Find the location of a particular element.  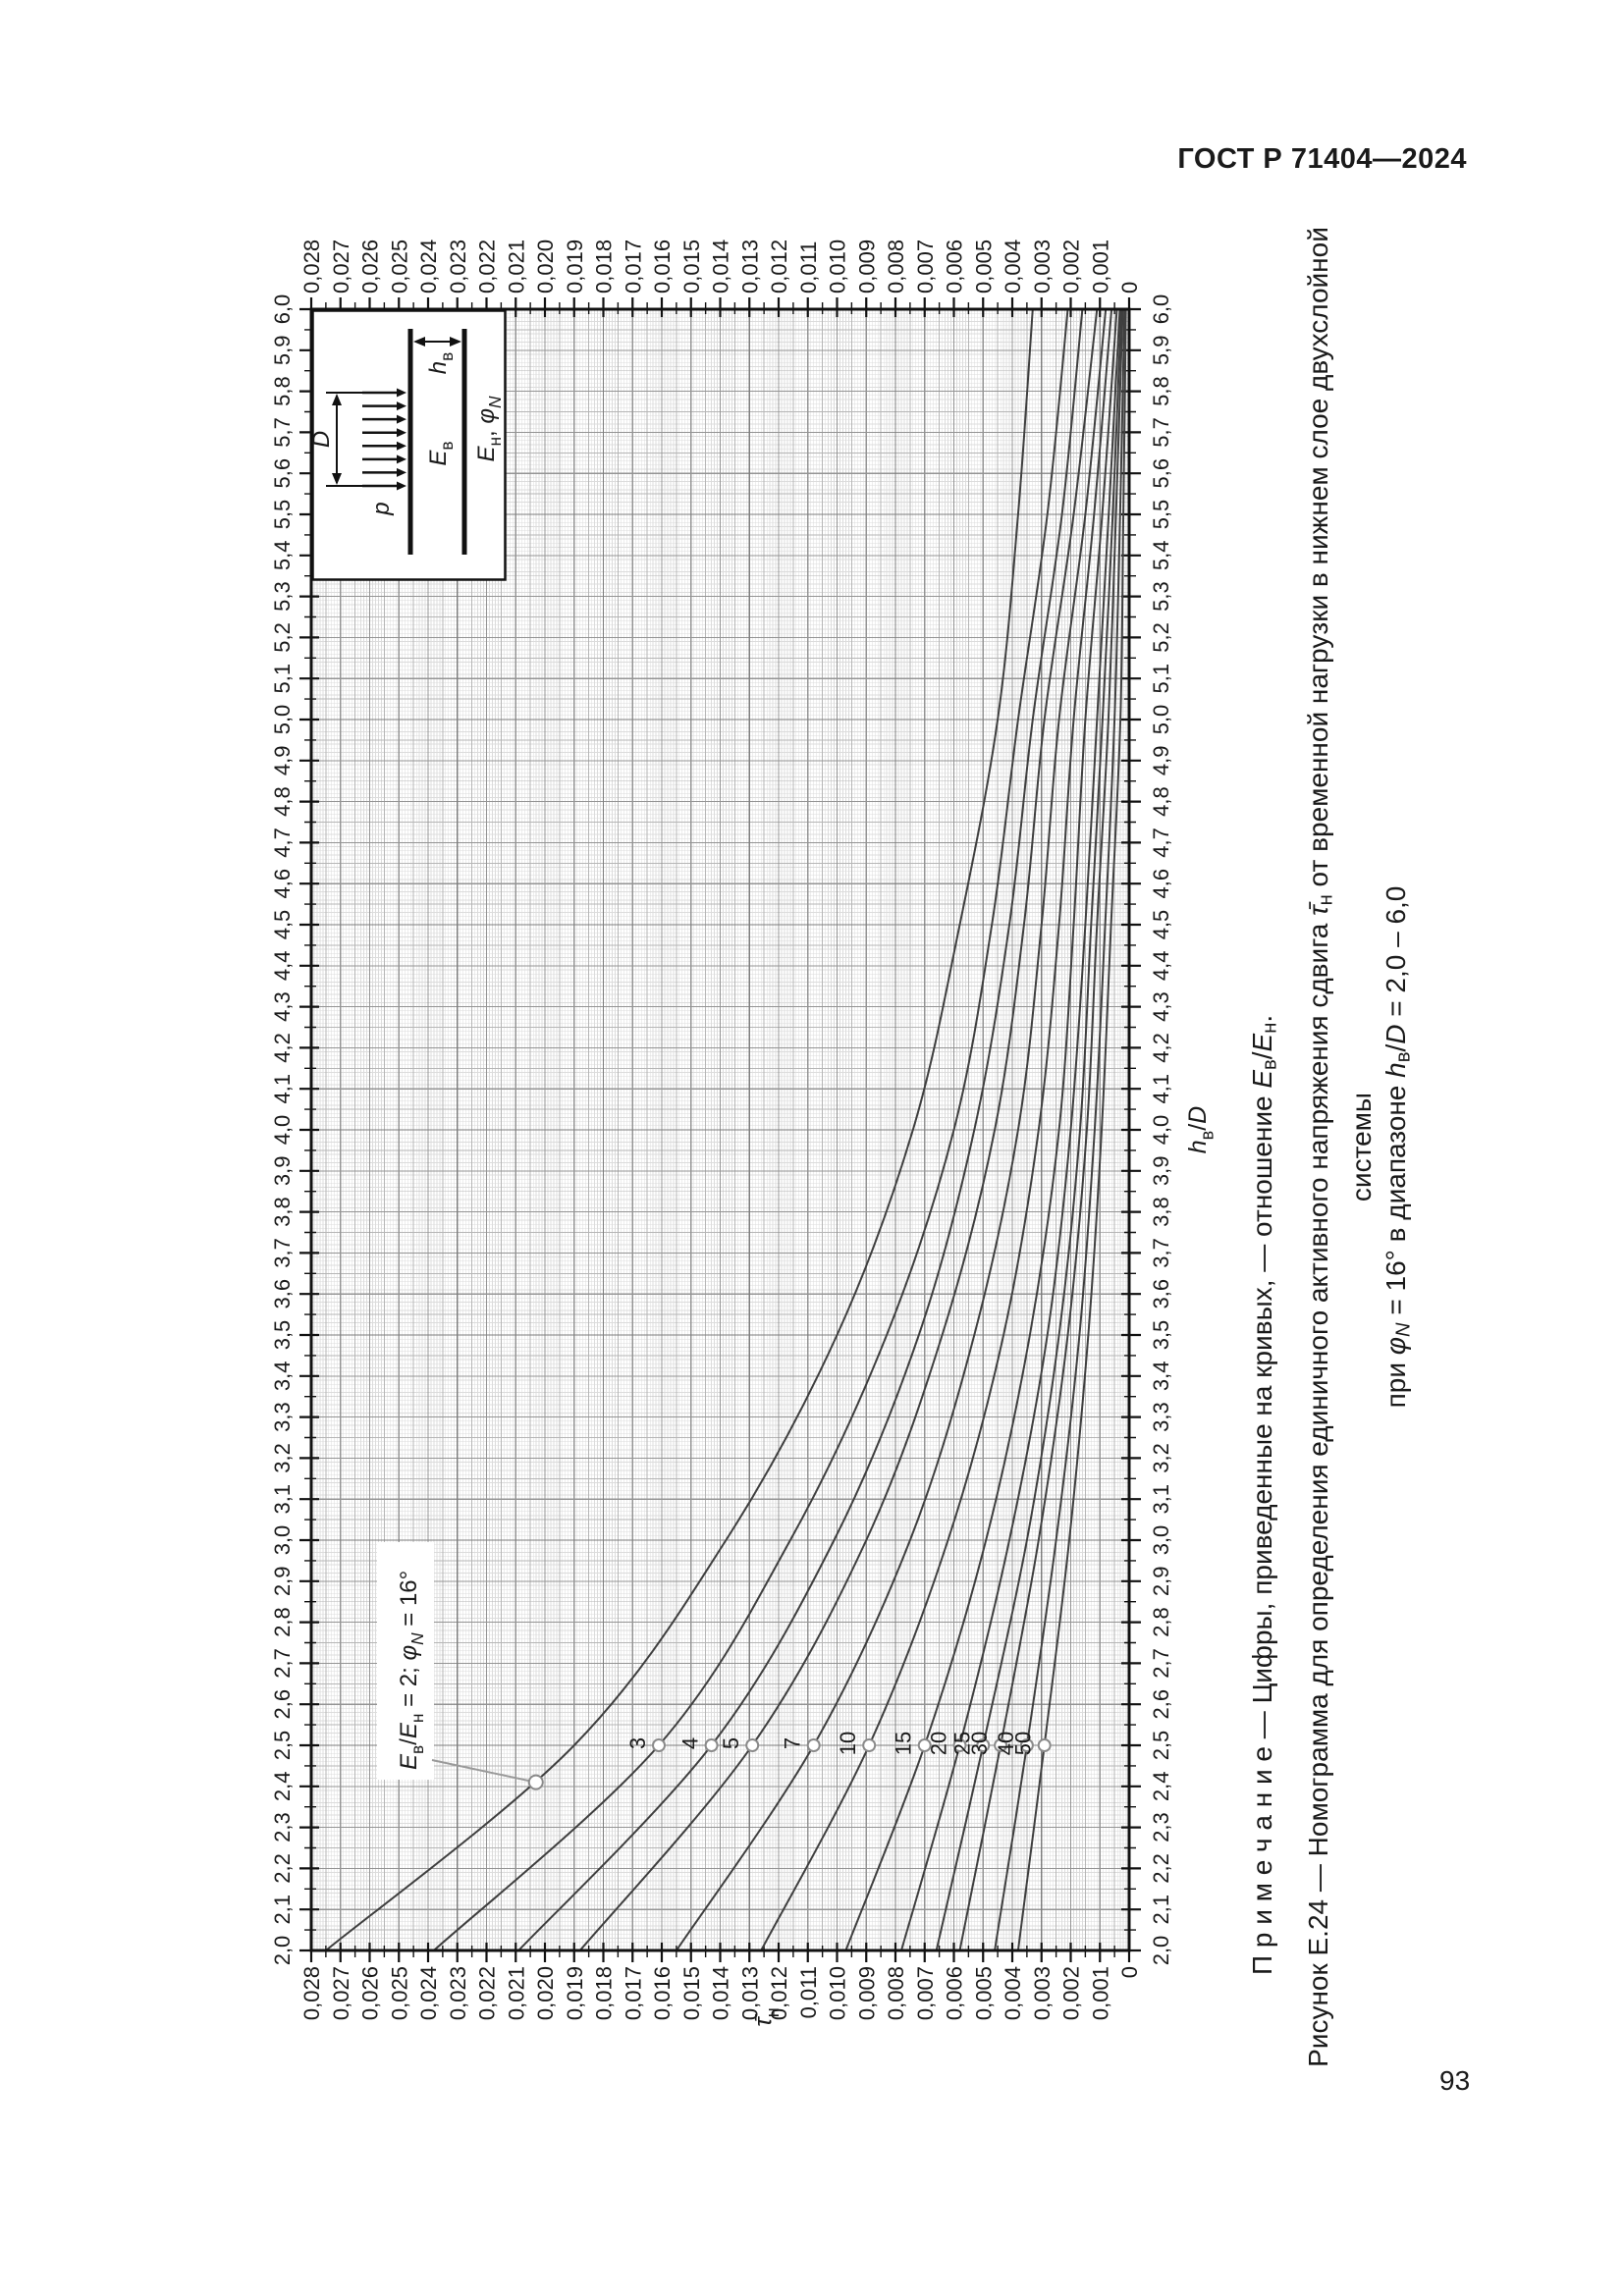

y-tick-label-left: 0,017 is located at coordinates (633, 1993).